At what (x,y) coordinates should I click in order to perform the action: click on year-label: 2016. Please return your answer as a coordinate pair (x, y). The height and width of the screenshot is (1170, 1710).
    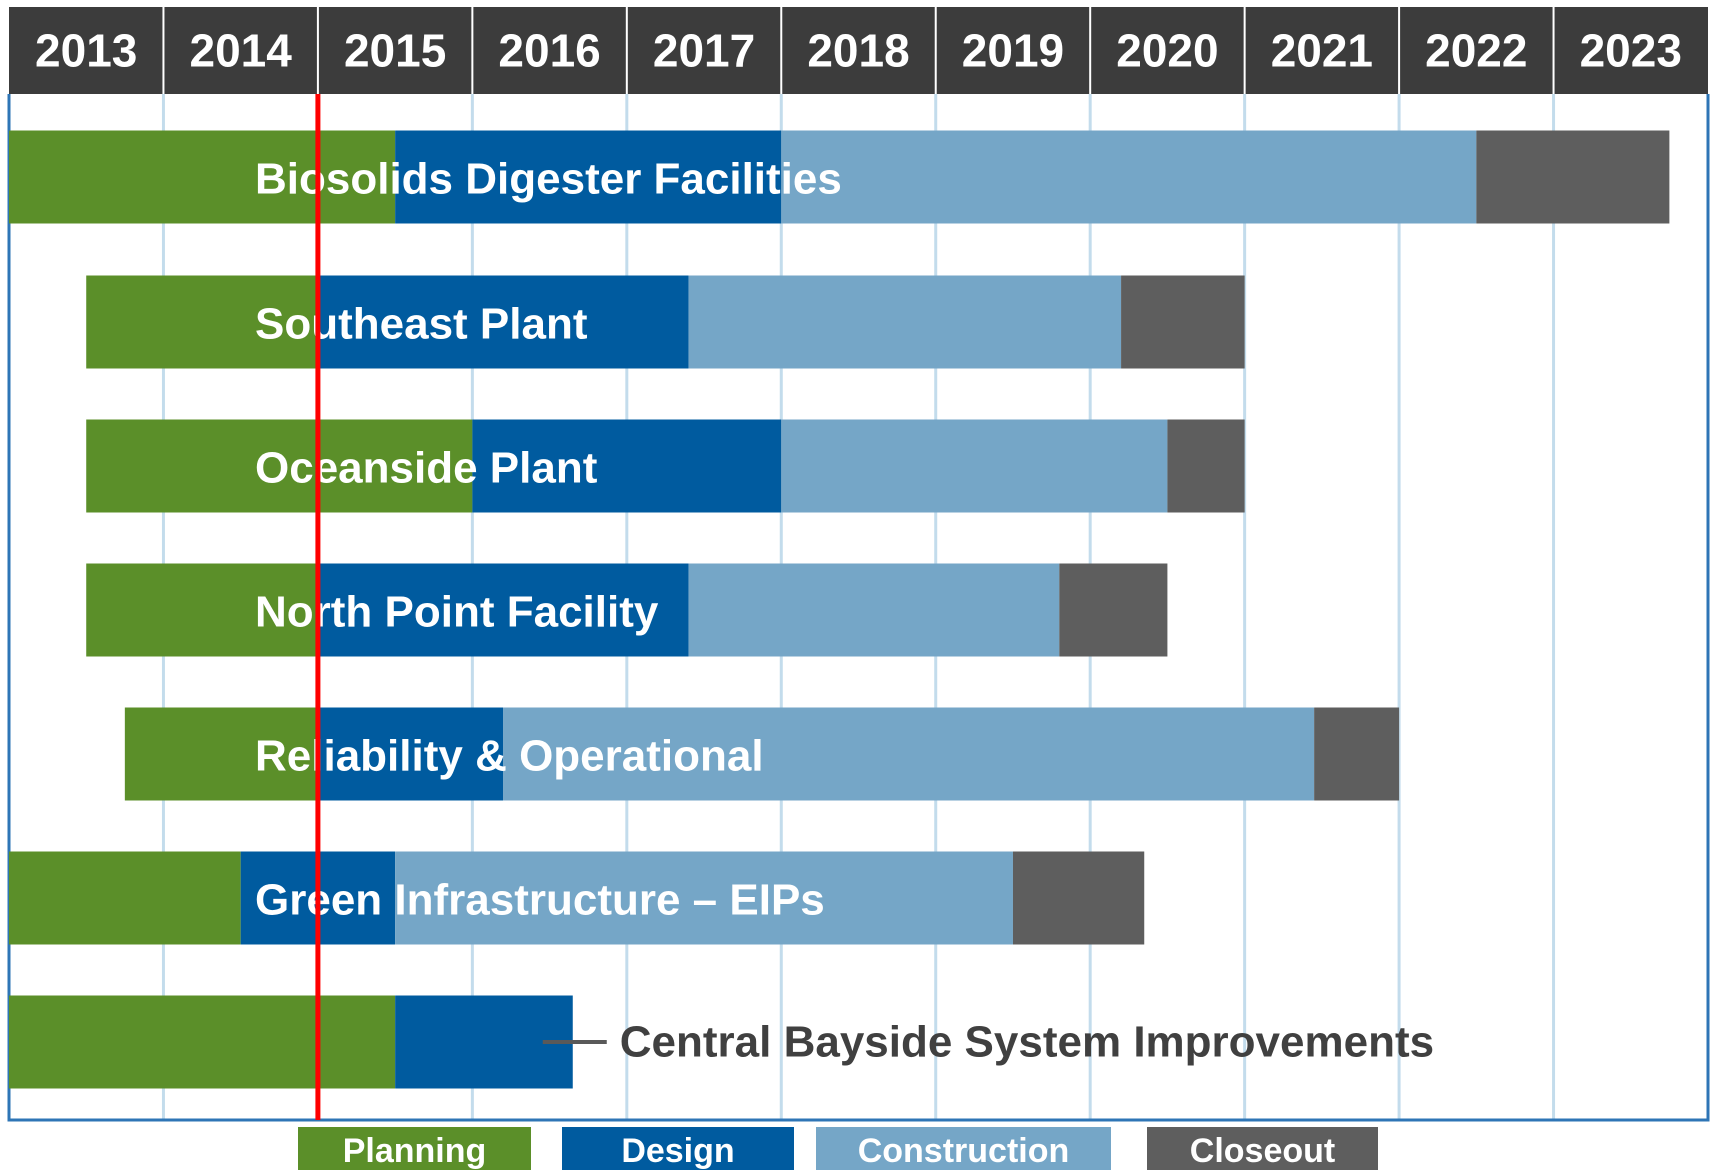
    Looking at the image, I should click on (549, 51).